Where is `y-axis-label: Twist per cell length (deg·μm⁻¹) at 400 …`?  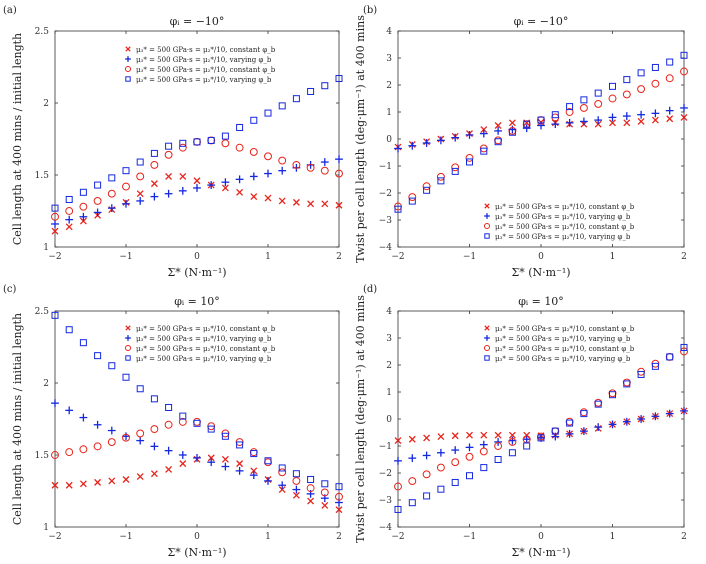 y-axis-label: Twist per cell length (deg·μm⁻¹) at 400 … is located at coordinates (360, 139).